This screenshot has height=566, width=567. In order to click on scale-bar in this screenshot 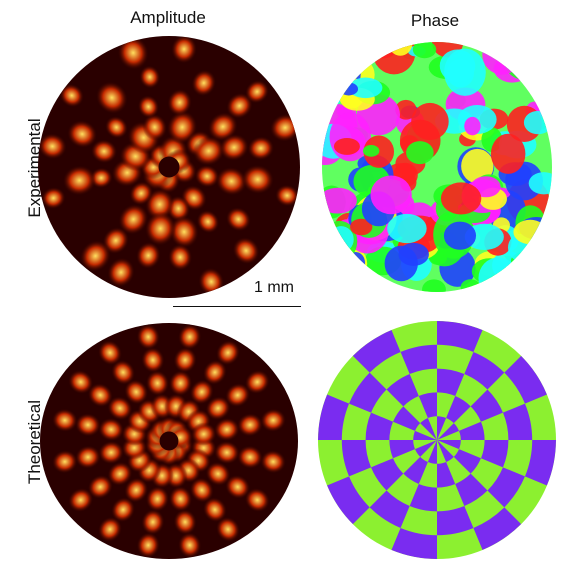, I will do `click(237, 306)`.